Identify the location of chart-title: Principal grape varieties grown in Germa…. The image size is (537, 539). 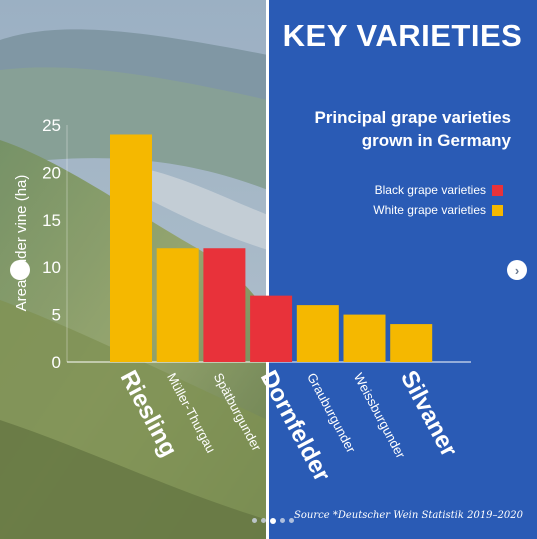
(412, 129).